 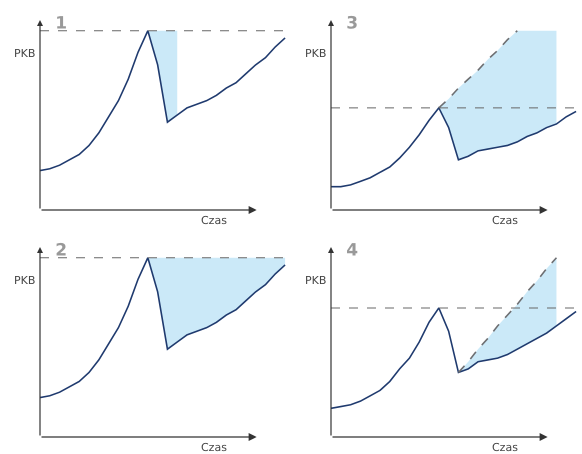 What do you see at coordinates (61, 250) in the screenshot?
I see `chart-title: 2` at bounding box center [61, 250].